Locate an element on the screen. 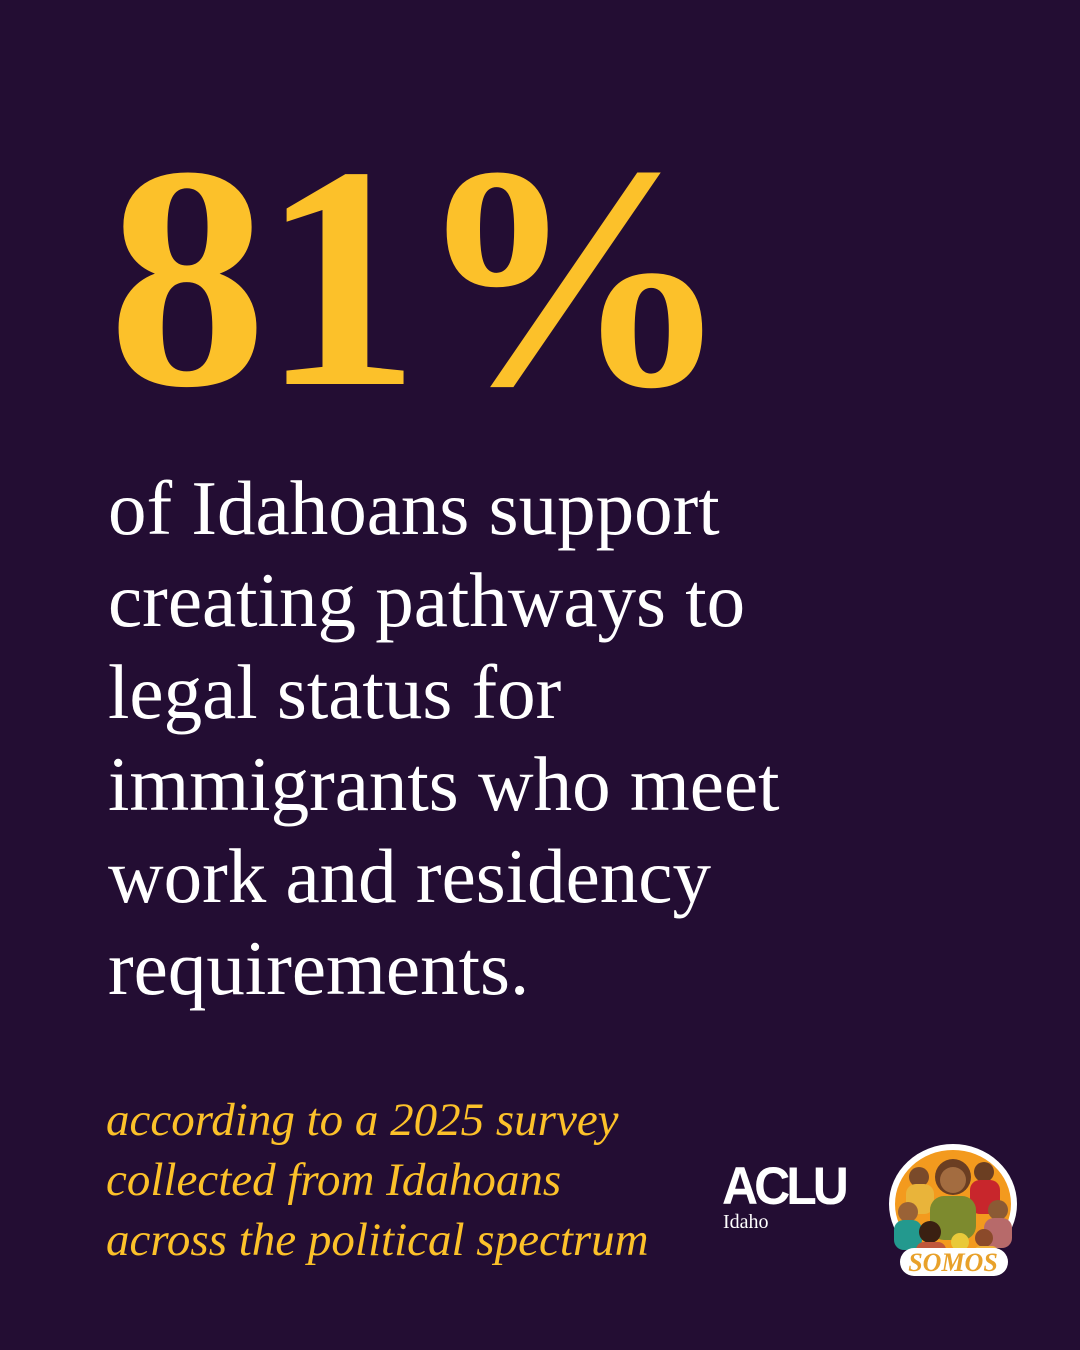 This screenshot has width=1080, height=1350. source-line: across the political spectrum is located at coordinates (377, 1240).